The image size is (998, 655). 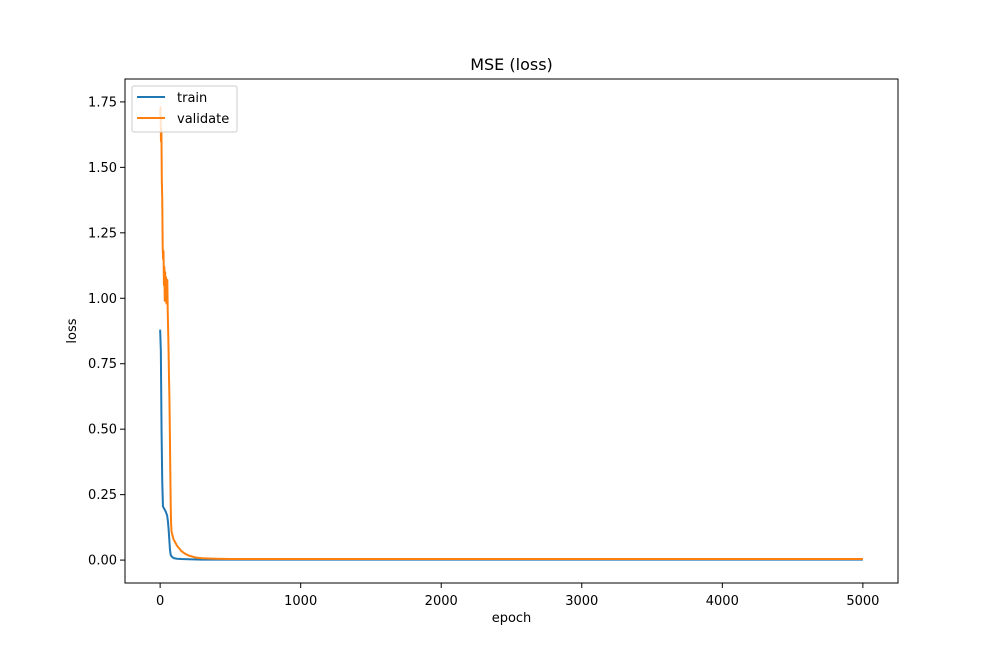 What do you see at coordinates (160, 601) in the screenshot?
I see `x-tick-label: 0` at bounding box center [160, 601].